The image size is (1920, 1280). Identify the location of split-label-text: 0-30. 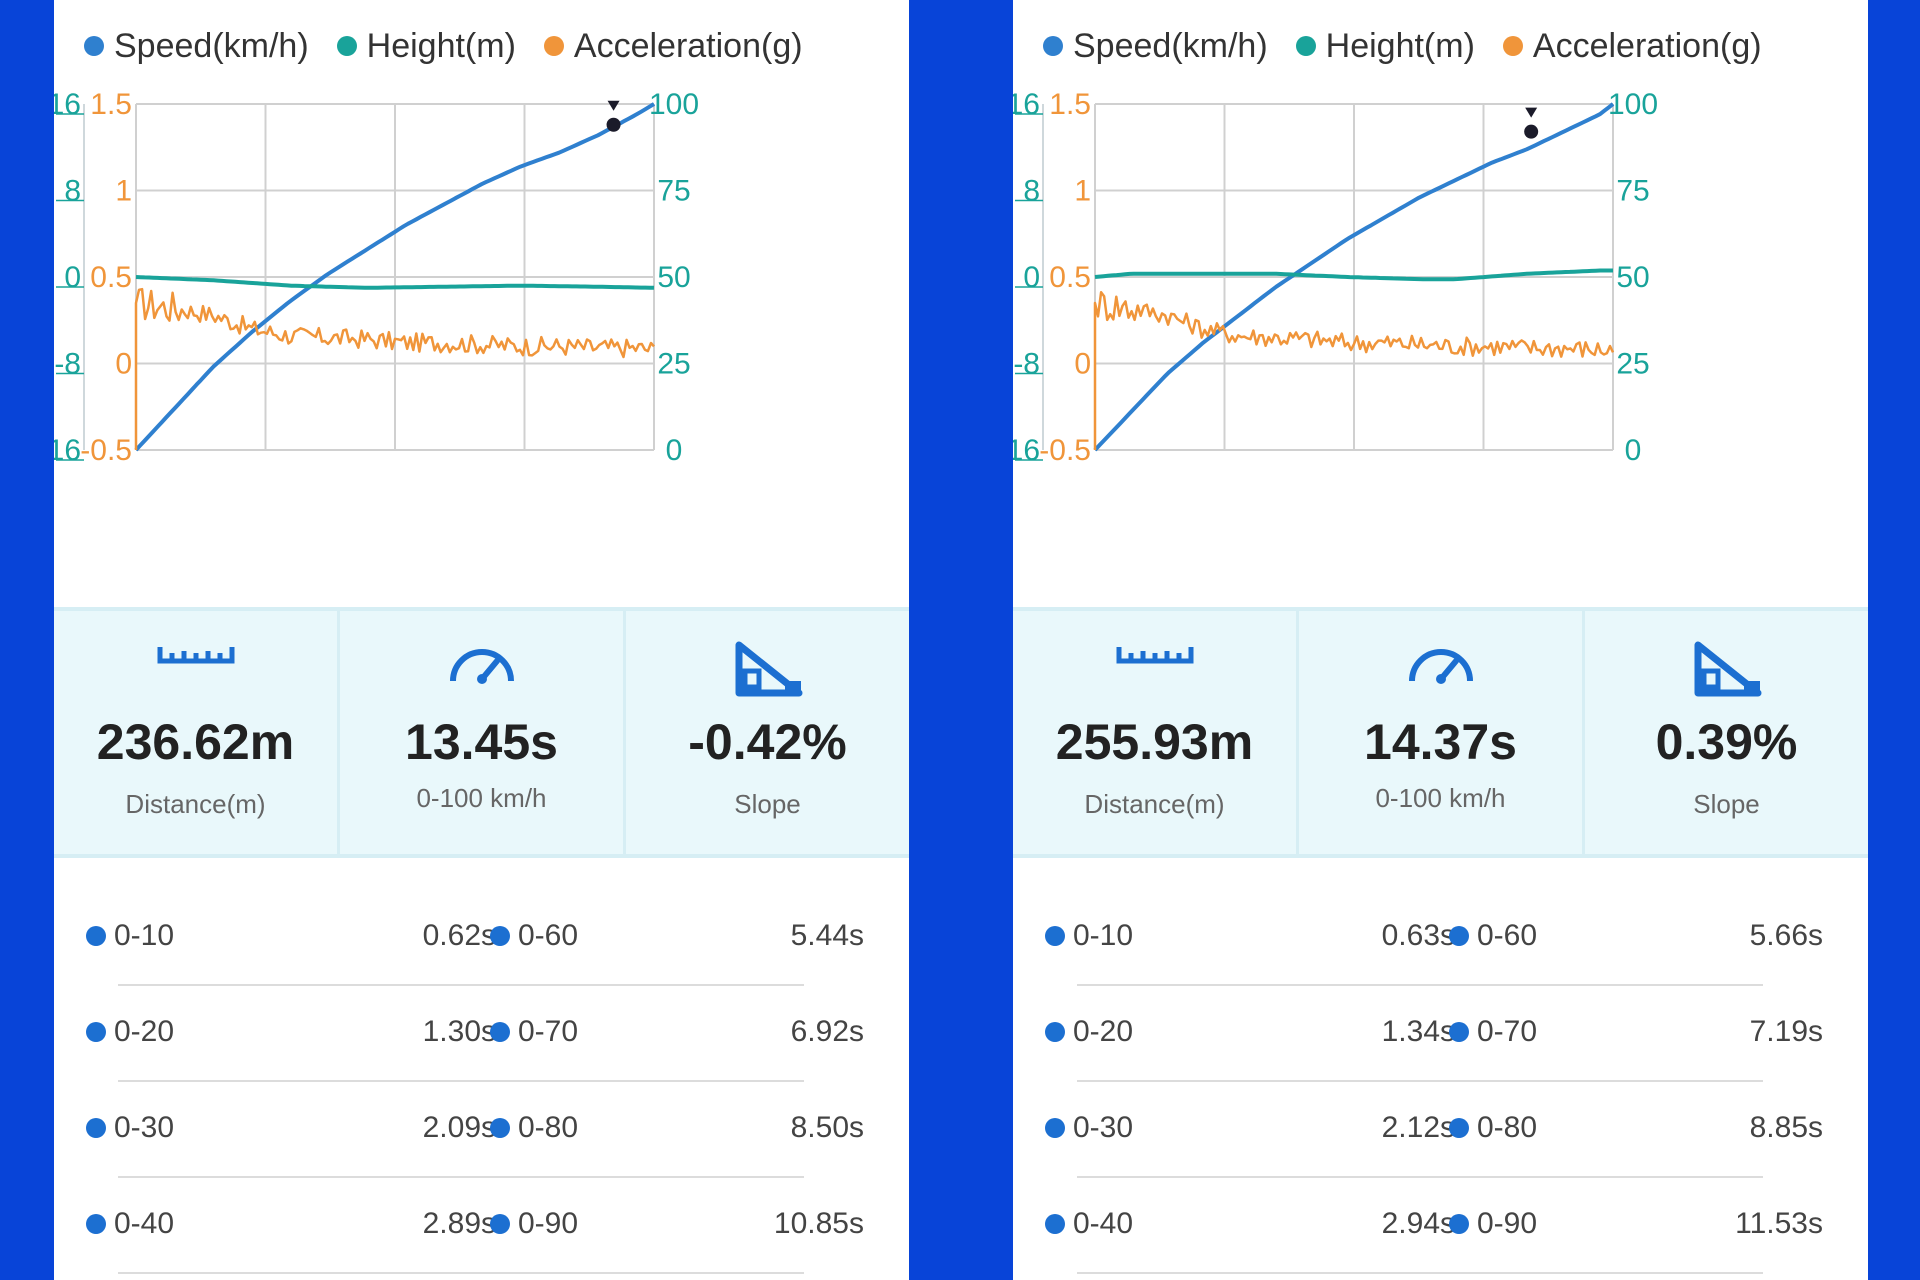
(144, 1127).